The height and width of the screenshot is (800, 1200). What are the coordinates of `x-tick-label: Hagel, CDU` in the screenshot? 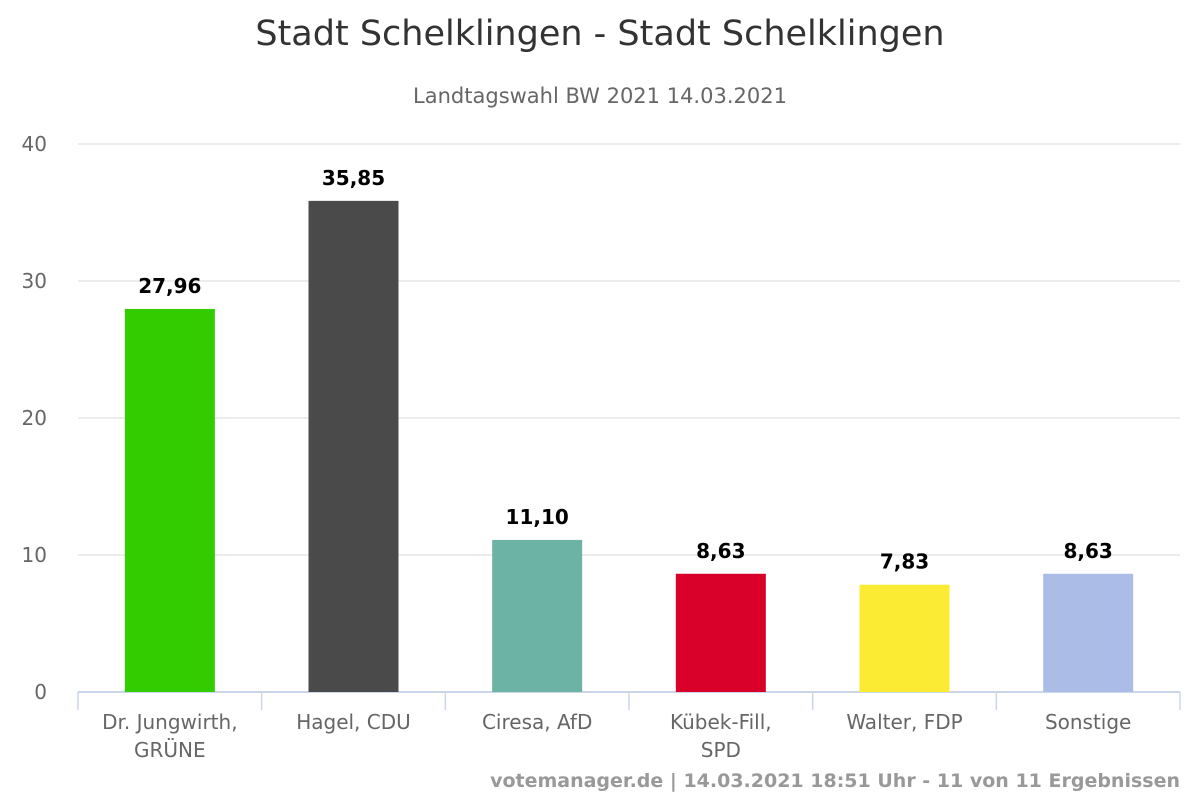 It's located at (353, 722).